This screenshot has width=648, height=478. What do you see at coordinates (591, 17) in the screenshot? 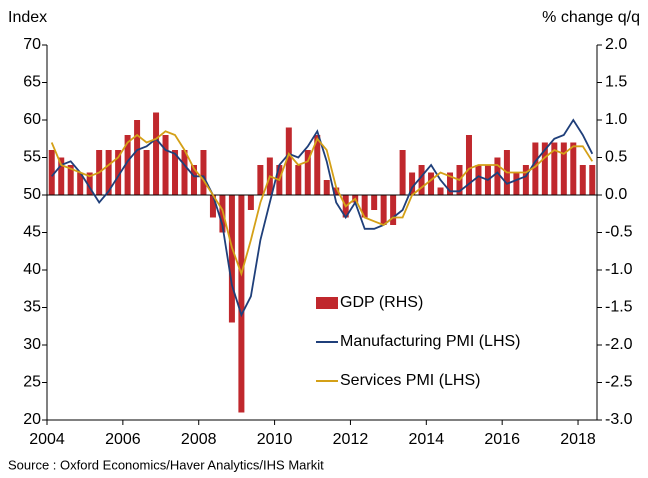
I see `y2-axis-label: % change q/q` at bounding box center [591, 17].